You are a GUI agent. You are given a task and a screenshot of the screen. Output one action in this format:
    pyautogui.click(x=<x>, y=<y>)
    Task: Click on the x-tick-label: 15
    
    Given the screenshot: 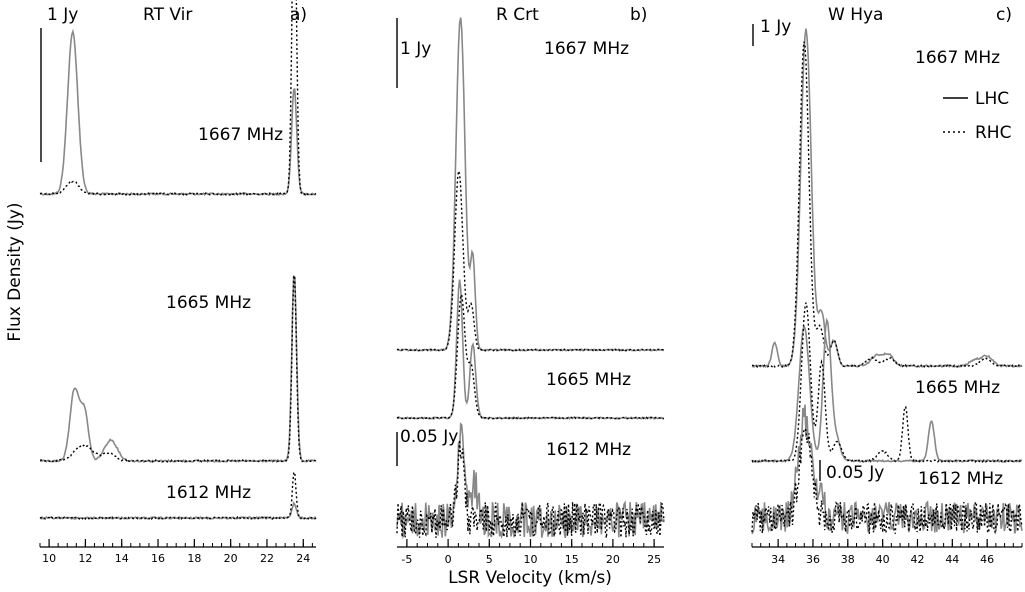 What is the action you would take?
    pyautogui.click(x=572, y=559)
    